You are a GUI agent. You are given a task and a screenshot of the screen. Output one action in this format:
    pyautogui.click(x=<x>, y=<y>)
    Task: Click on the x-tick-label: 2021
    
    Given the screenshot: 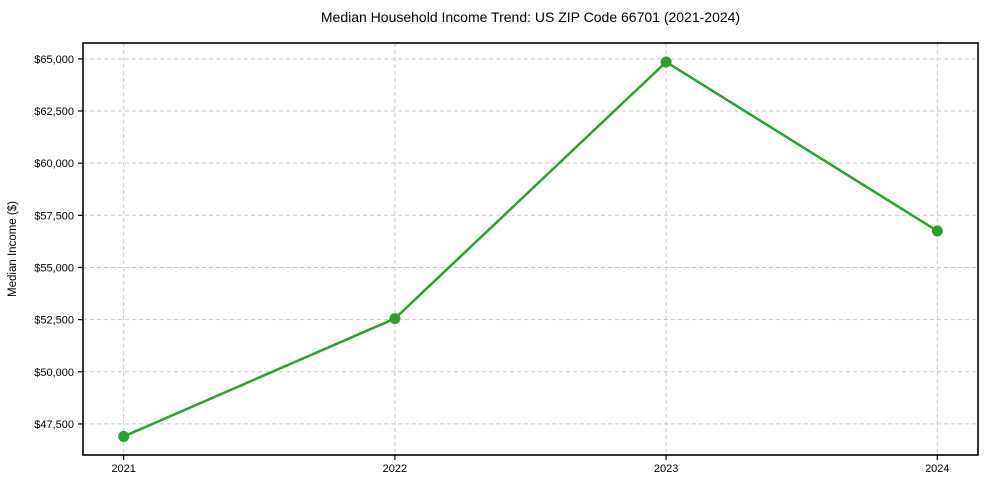 What is the action you would take?
    pyautogui.click(x=123, y=469)
    